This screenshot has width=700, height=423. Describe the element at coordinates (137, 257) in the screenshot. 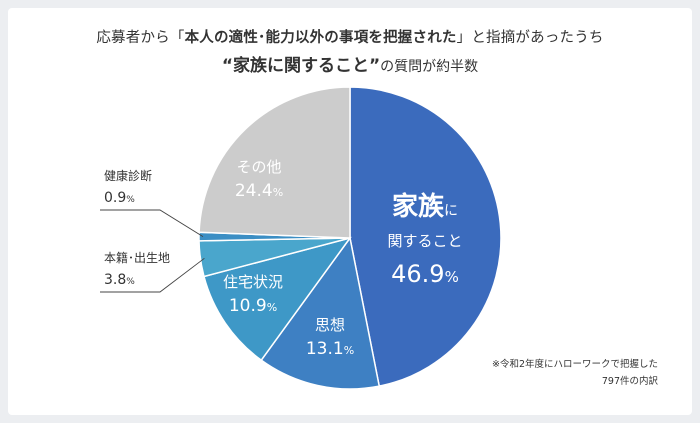

I see `label-domicile-text: 本籍･出生地` at that location.